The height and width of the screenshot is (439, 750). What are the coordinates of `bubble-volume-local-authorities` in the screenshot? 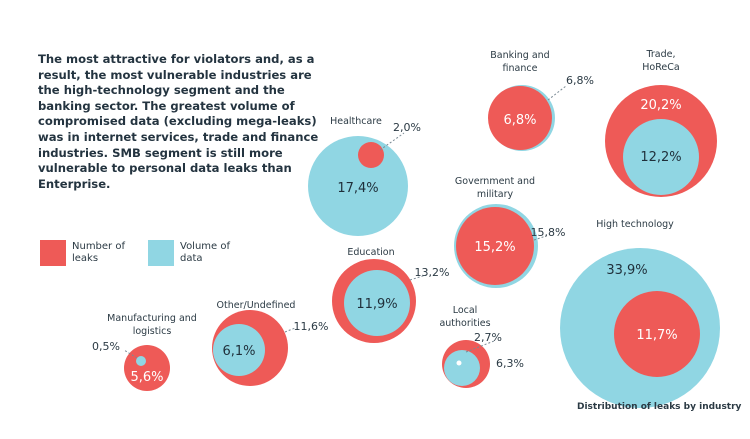 It's located at (462, 368).